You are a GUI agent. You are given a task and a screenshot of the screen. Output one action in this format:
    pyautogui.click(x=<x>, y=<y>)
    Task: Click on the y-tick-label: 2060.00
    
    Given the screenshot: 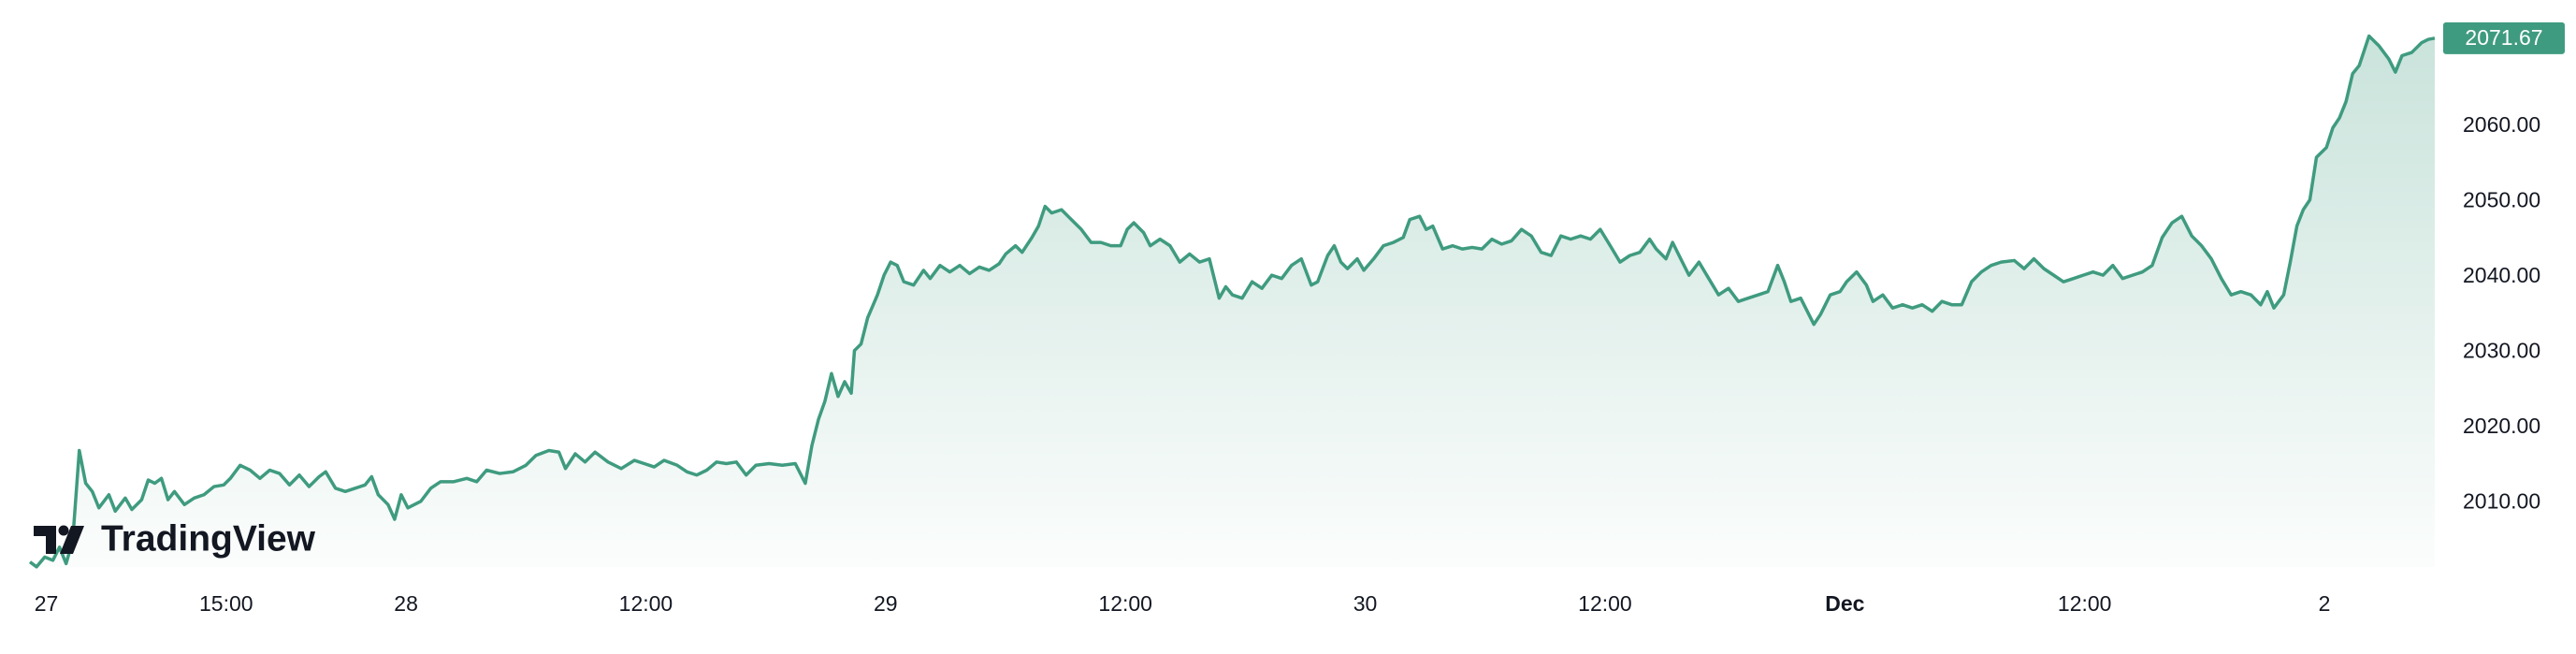 What is the action you would take?
    pyautogui.click(x=2501, y=124)
    